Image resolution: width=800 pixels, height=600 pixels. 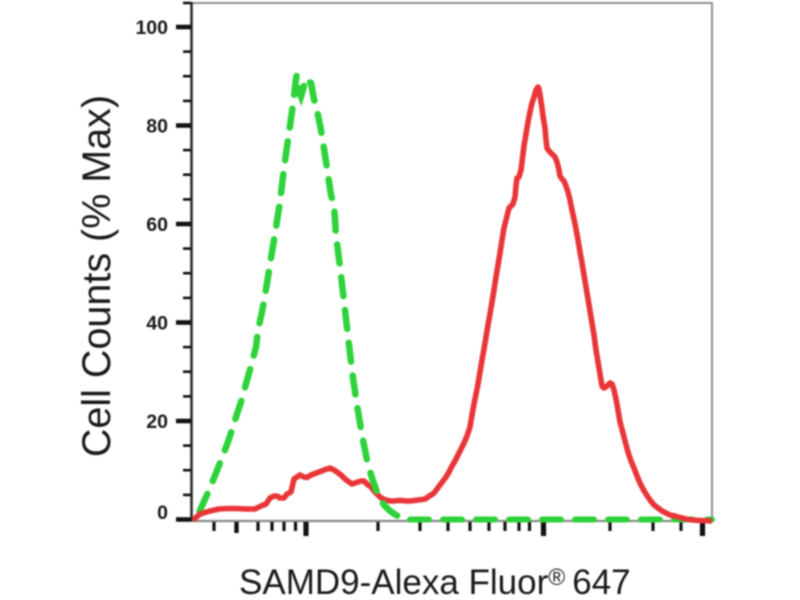 What do you see at coordinates (157, 324) in the screenshot?
I see `svg-text: 40` at bounding box center [157, 324].